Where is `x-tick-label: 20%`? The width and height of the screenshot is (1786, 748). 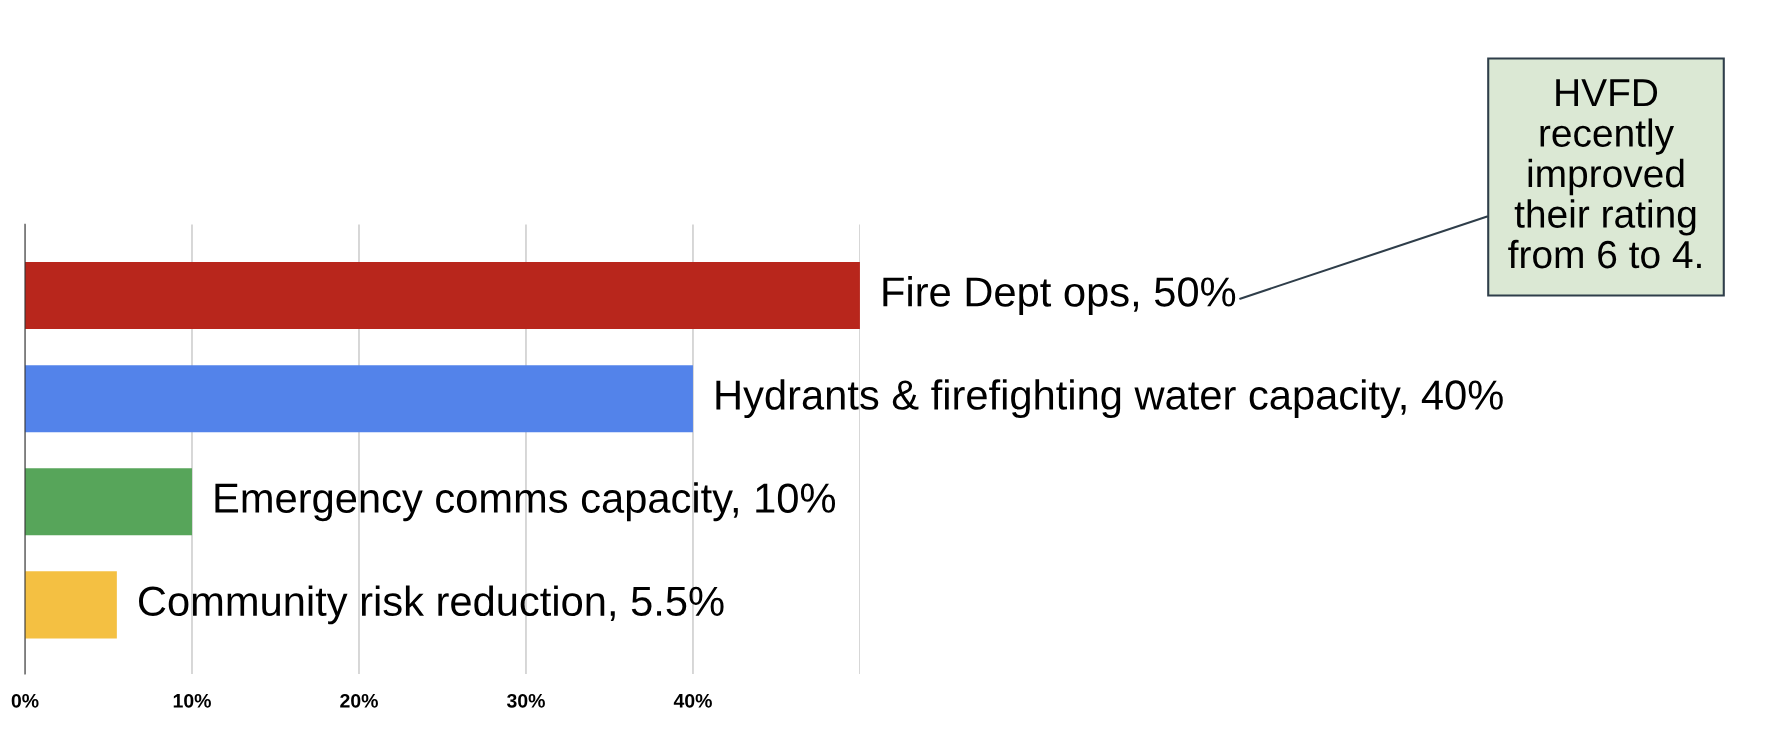
x-tick-label: 20% is located at coordinates (359, 700).